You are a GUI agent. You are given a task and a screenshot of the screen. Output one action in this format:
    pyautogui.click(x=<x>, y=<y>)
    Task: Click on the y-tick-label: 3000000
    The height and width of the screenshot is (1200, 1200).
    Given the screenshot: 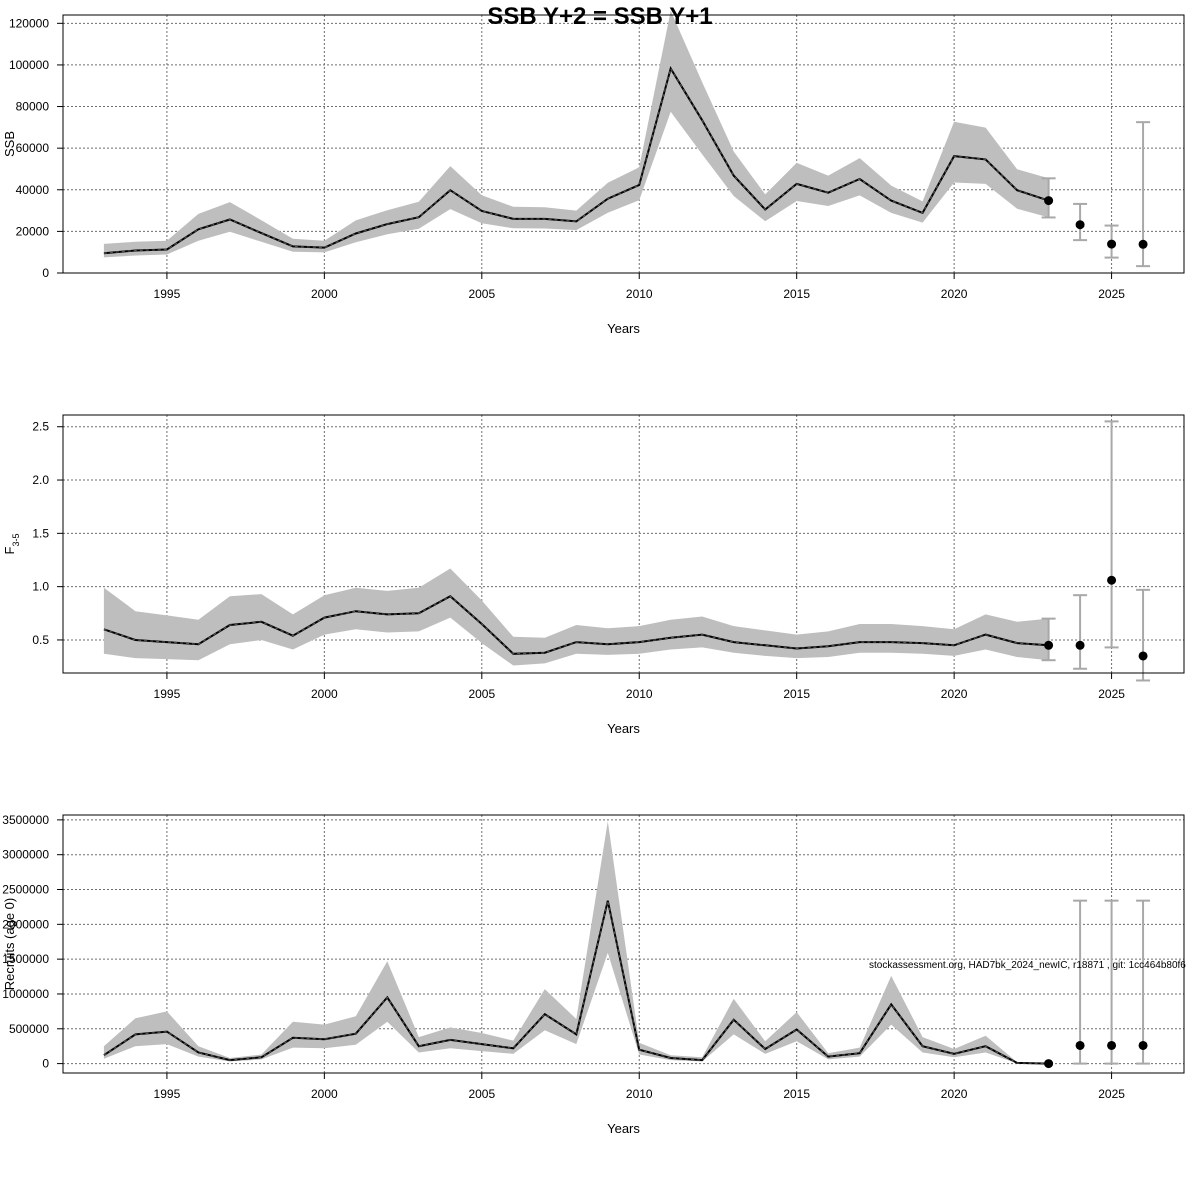 What is the action you would take?
    pyautogui.click(x=25, y=855)
    